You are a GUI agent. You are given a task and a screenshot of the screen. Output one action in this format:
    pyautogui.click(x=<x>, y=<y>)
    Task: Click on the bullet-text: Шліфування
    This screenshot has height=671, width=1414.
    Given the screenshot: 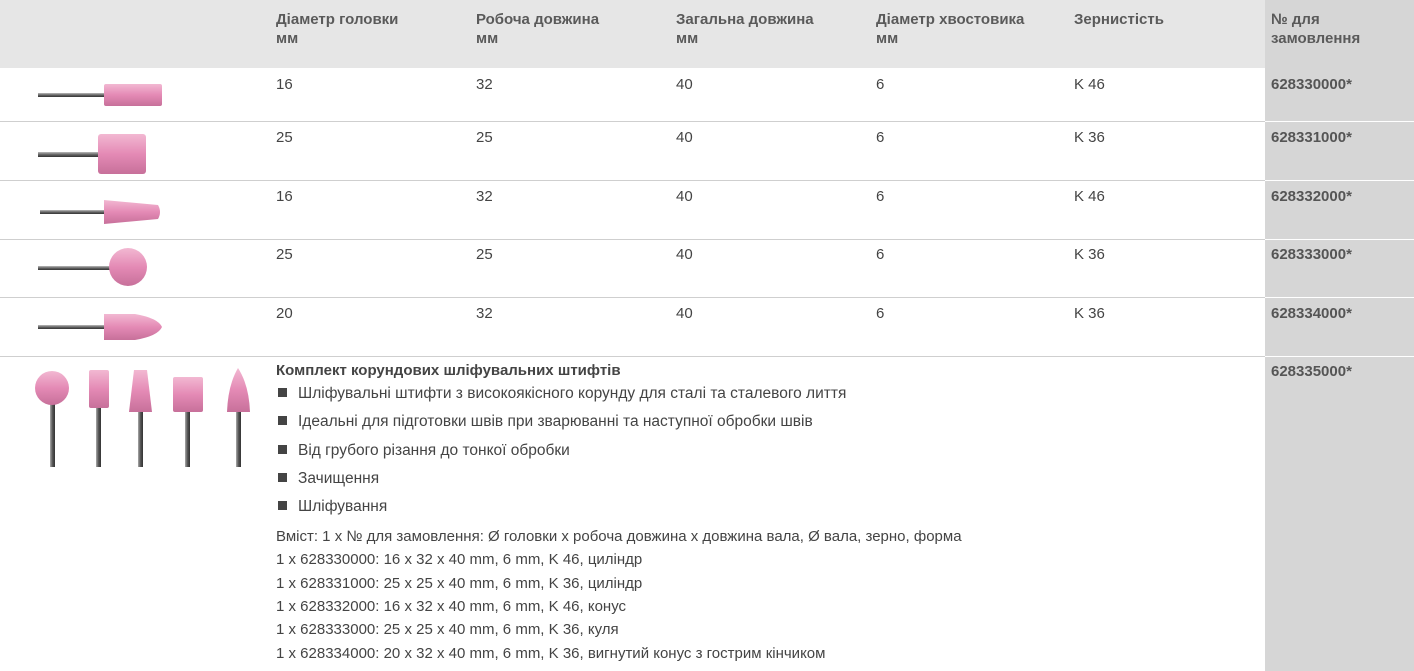 What is the action you would take?
    pyautogui.click(x=343, y=507)
    